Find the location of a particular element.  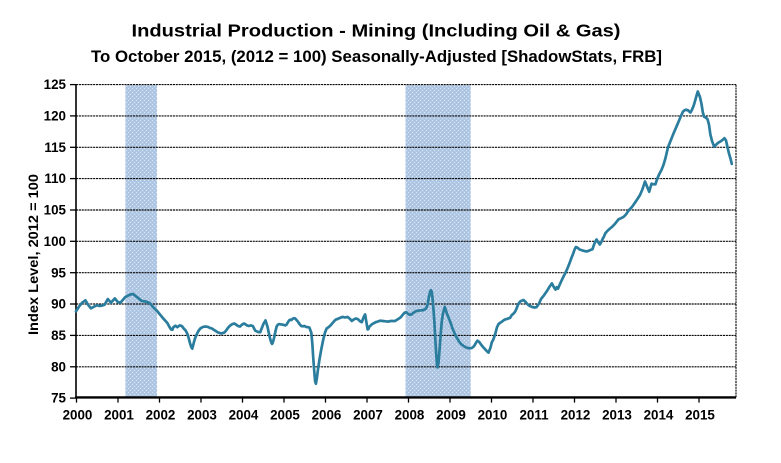

svg-text: 2010 is located at coordinates (493, 414).